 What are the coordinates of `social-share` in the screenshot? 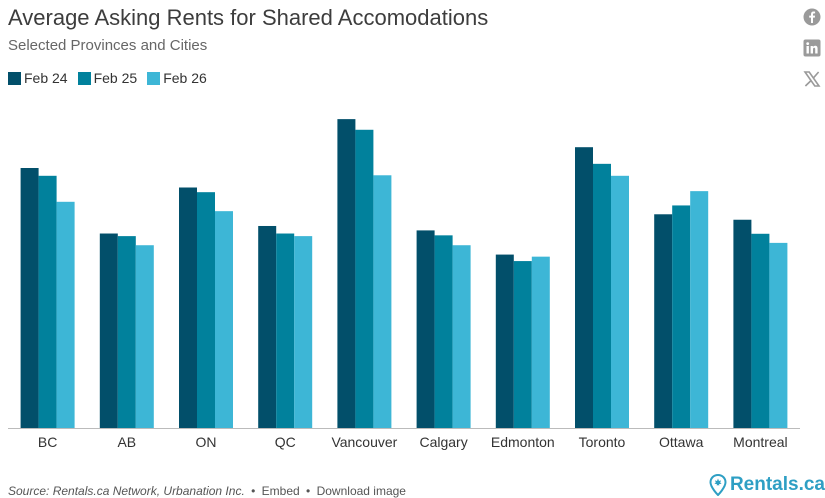 It's located at (814, 54).